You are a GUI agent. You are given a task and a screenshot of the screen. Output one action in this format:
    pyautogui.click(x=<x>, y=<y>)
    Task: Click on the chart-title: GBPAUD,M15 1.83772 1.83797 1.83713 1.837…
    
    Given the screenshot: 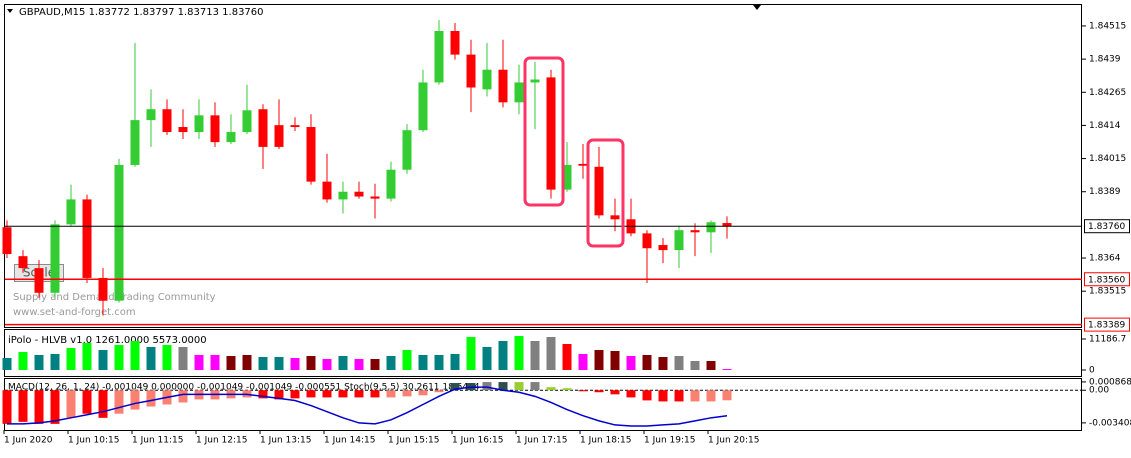 What is the action you would take?
    pyautogui.click(x=141, y=12)
    